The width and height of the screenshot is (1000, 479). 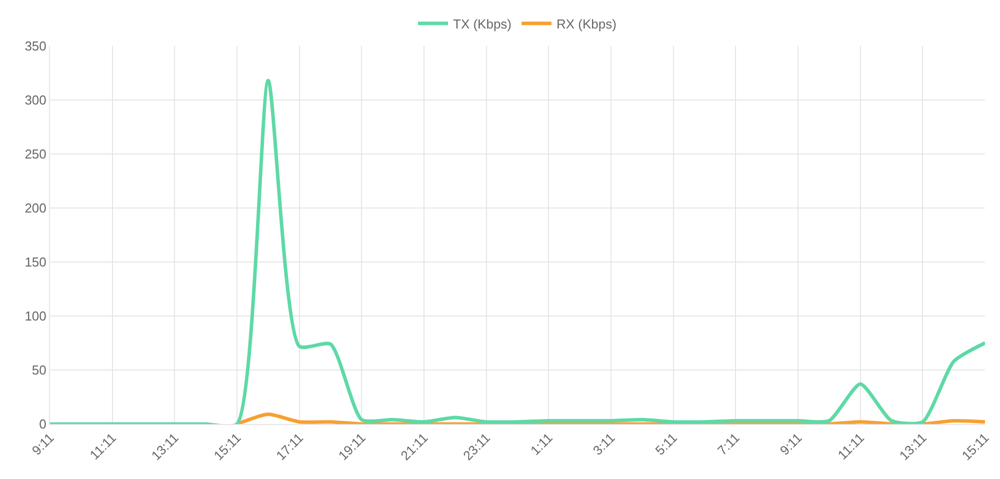 I want to click on x-tick-label: 3:11, so click(x=604, y=444).